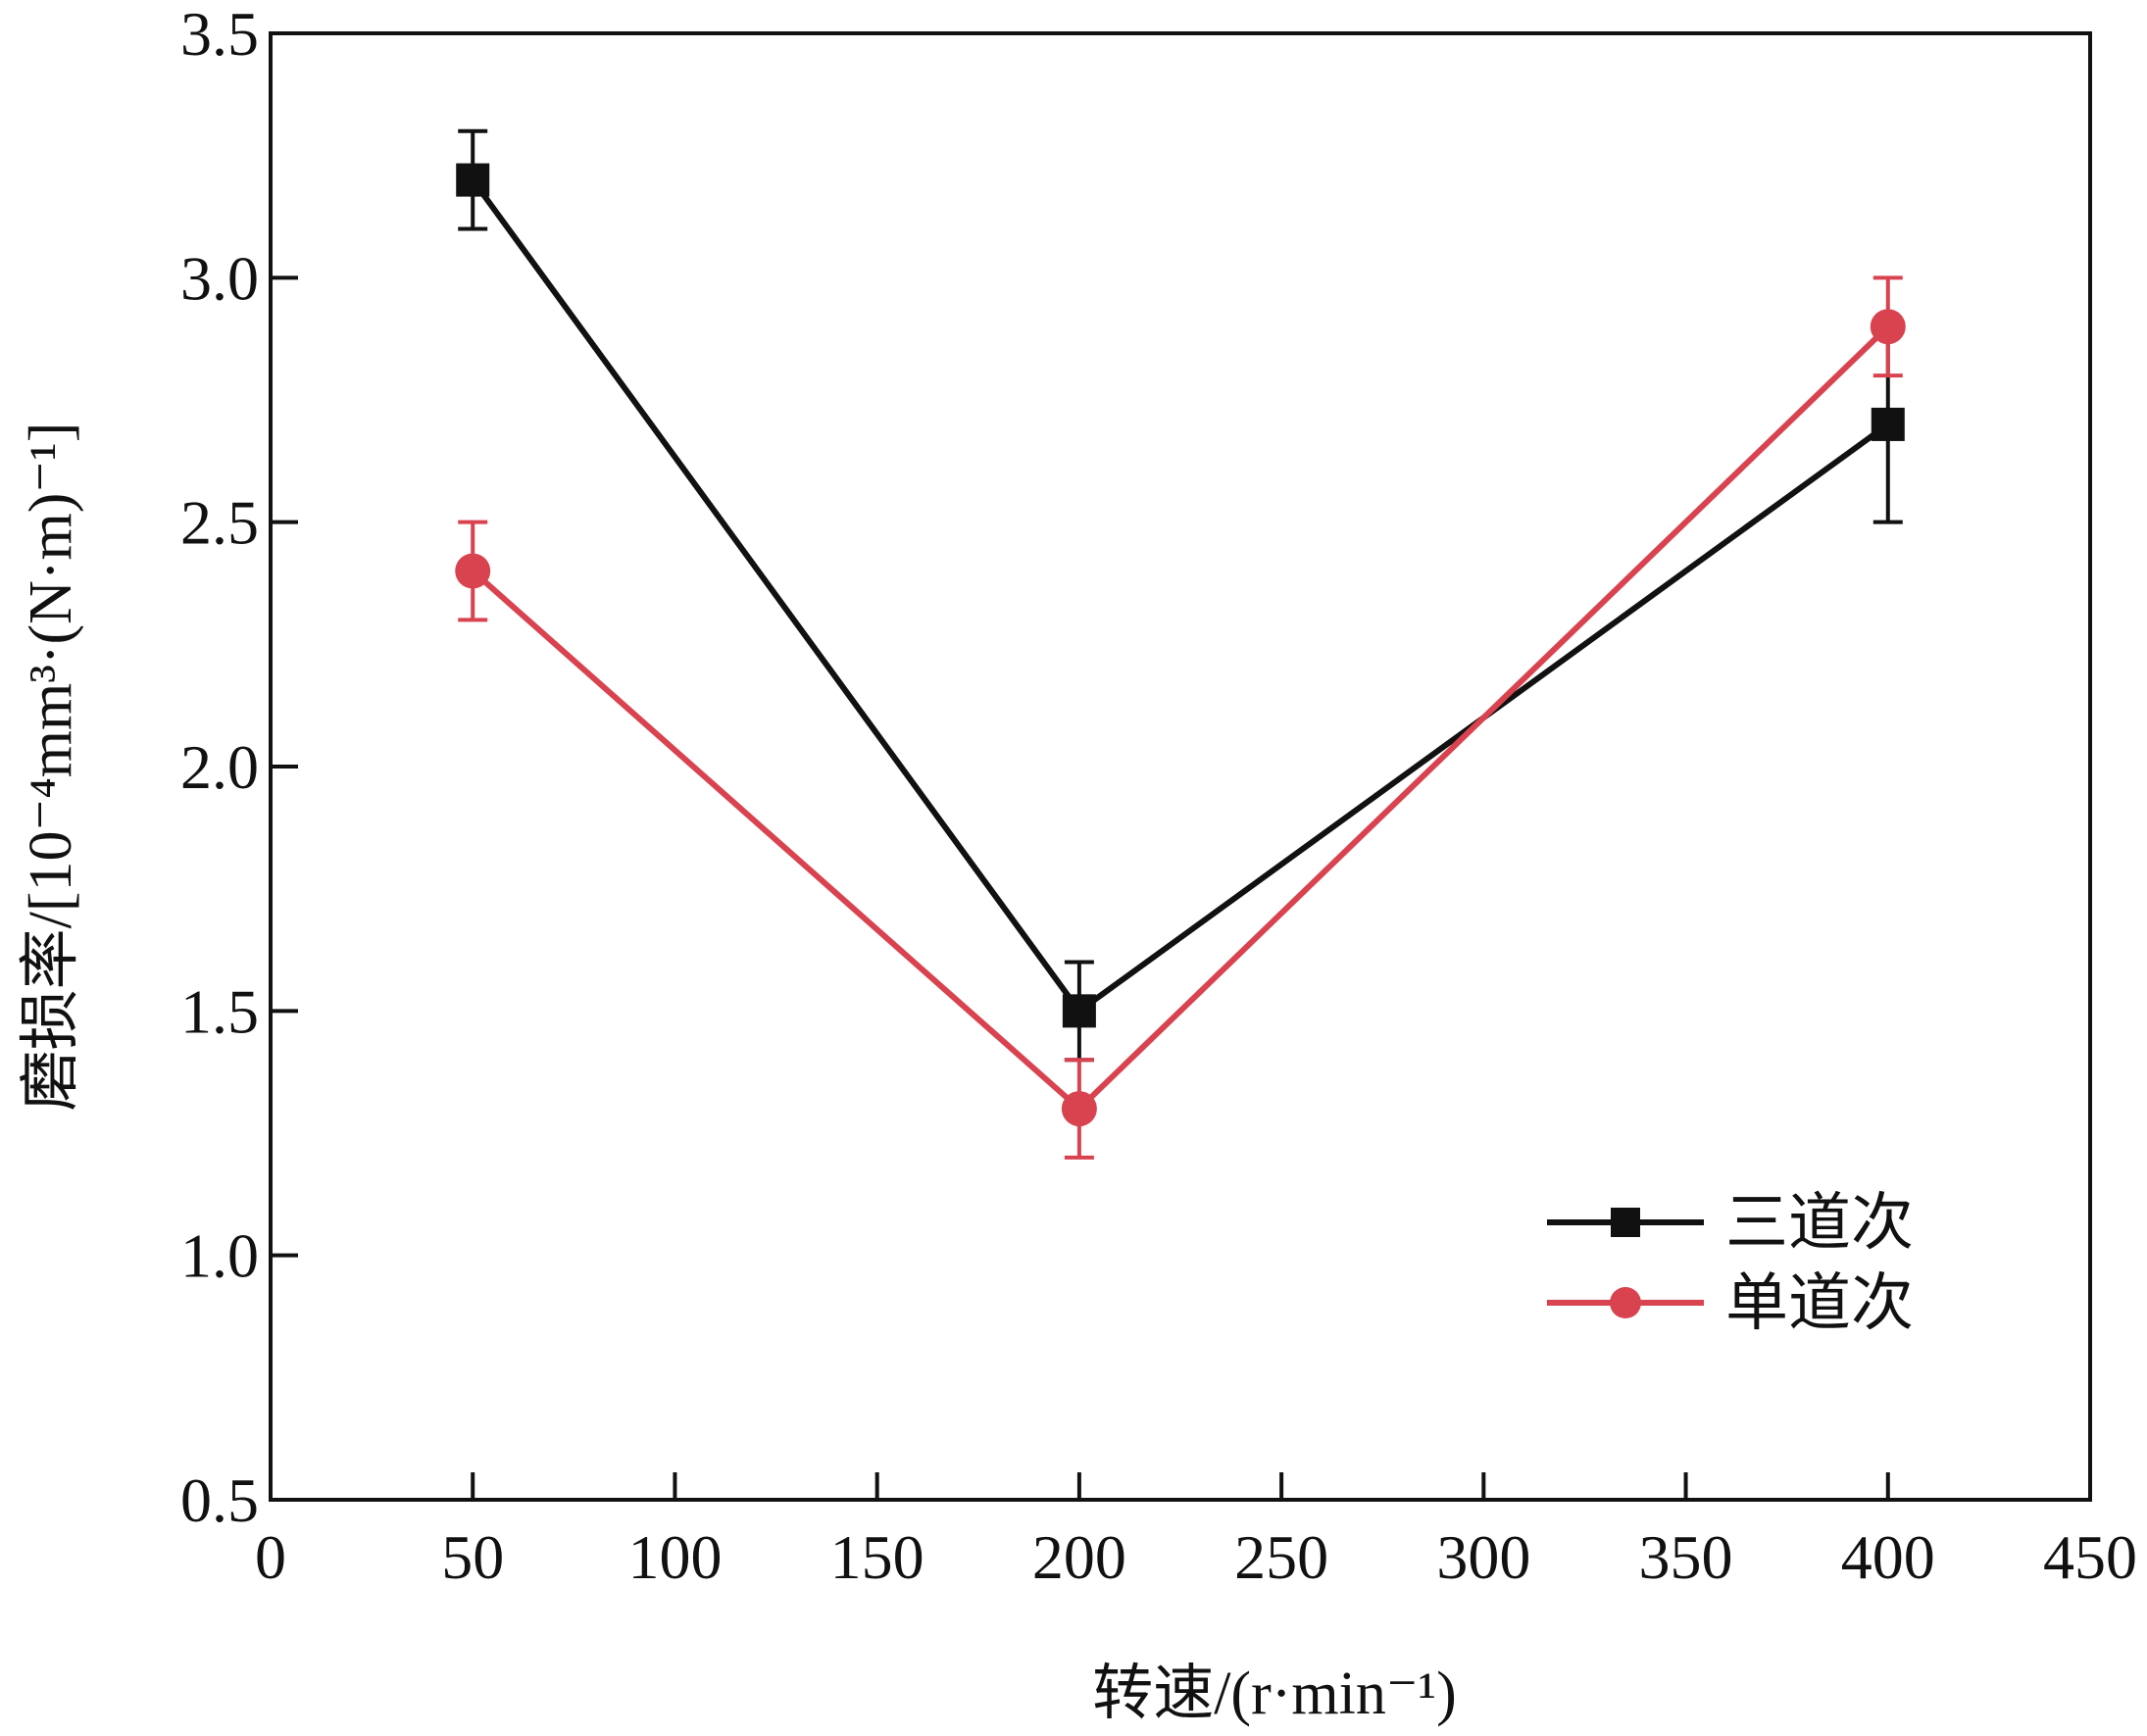  What do you see at coordinates (1281, 1557) in the screenshot?
I see `x-tick-label: 250` at bounding box center [1281, 1557].